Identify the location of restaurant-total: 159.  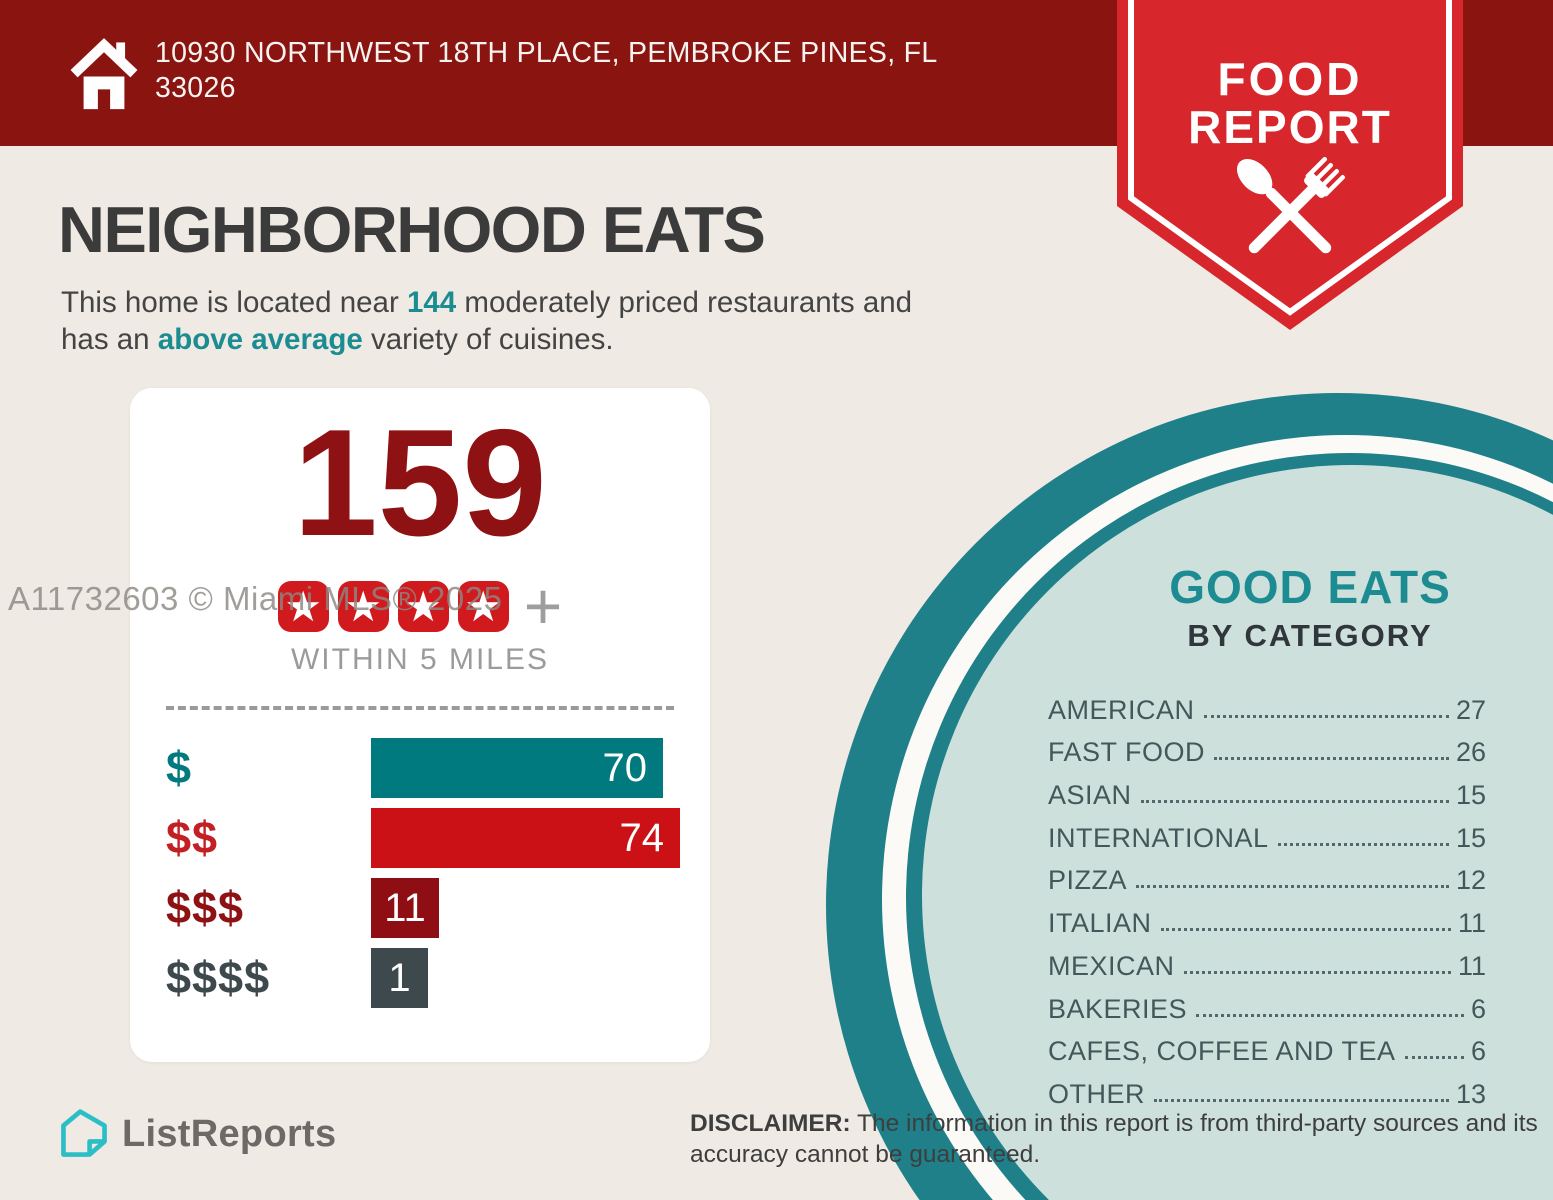
(420, 483).